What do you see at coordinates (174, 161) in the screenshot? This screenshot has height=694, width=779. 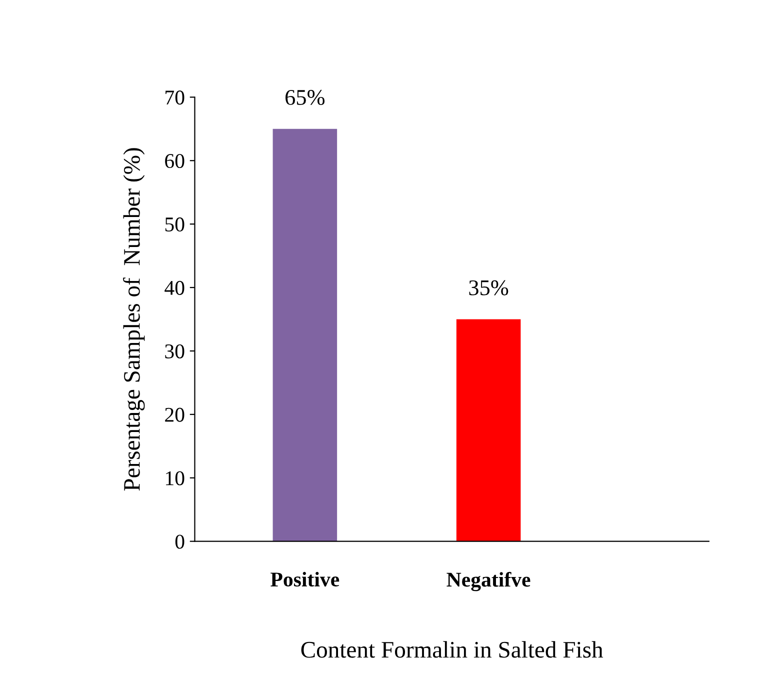 I see `y-tick-label: 60` at bounding box center [174, 161].